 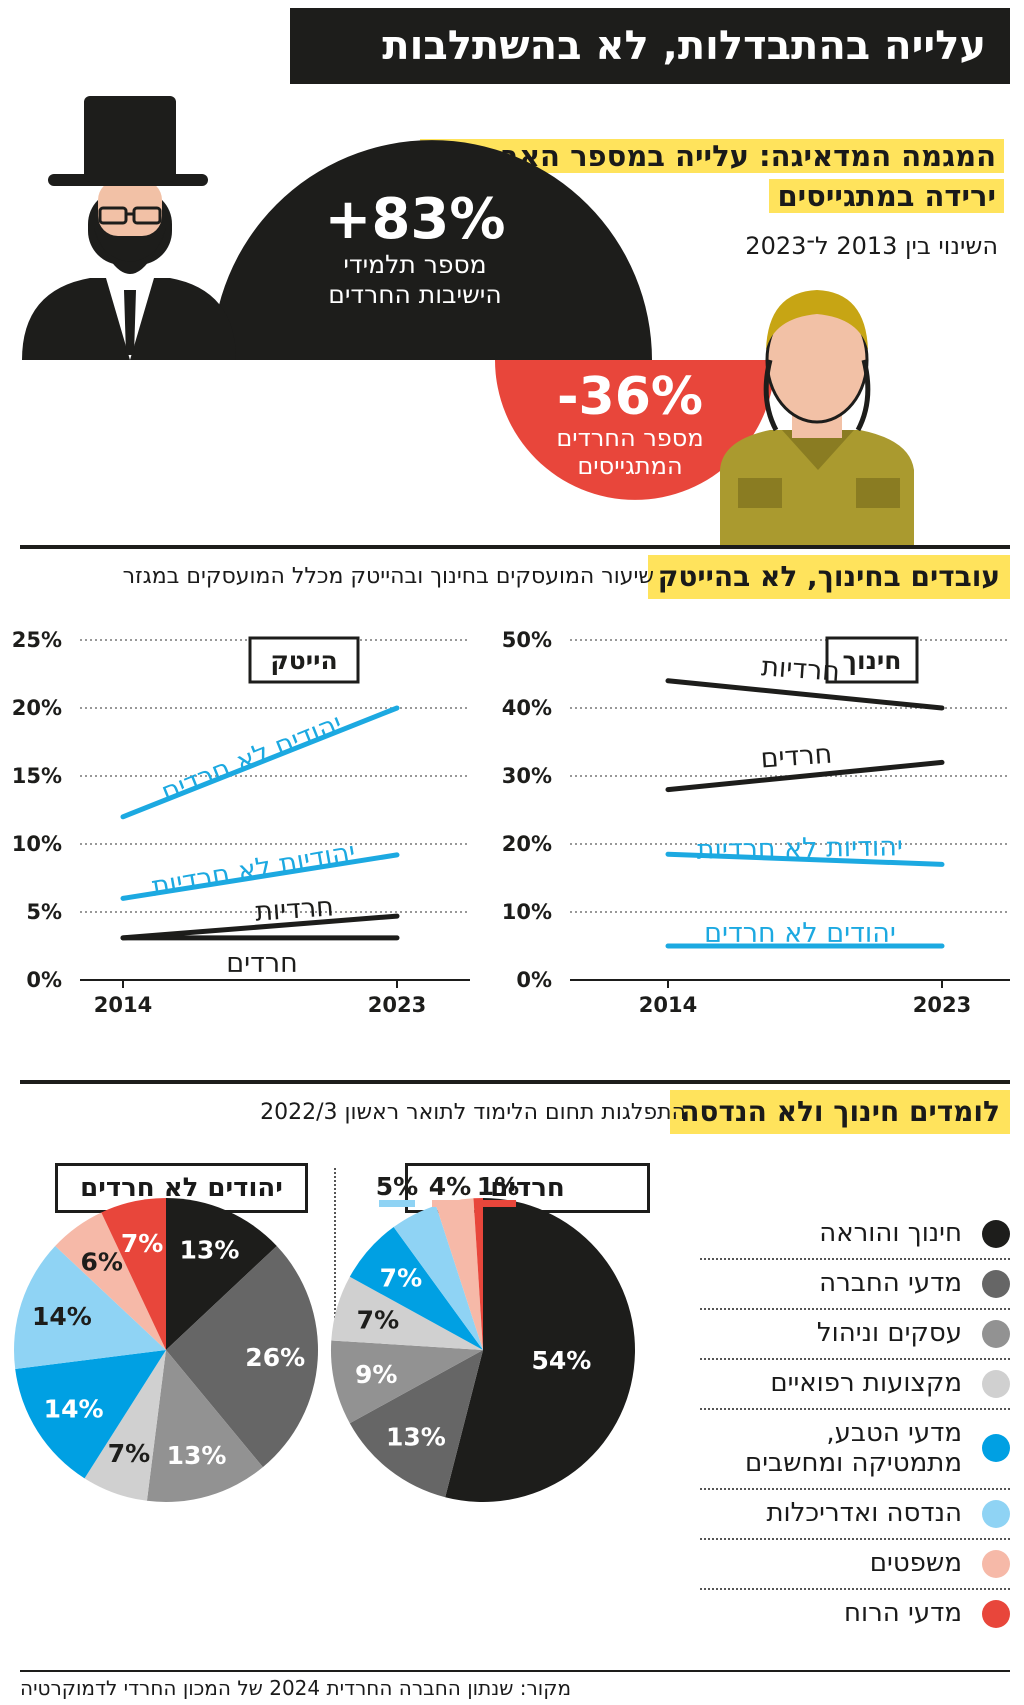 I want to click on section2-divider, so click(x=515, y=547).